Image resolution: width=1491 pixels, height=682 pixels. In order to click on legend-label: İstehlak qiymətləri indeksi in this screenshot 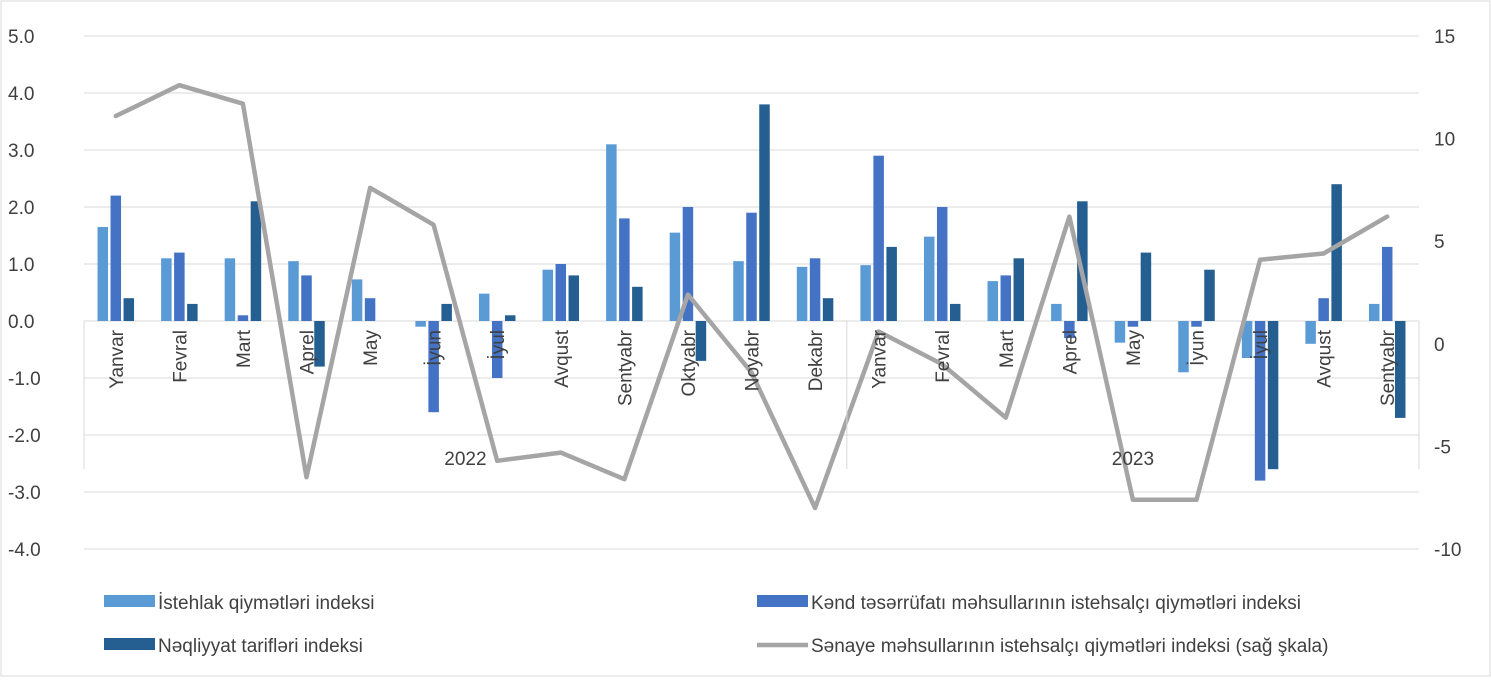, I will do `click(266, 603)`.